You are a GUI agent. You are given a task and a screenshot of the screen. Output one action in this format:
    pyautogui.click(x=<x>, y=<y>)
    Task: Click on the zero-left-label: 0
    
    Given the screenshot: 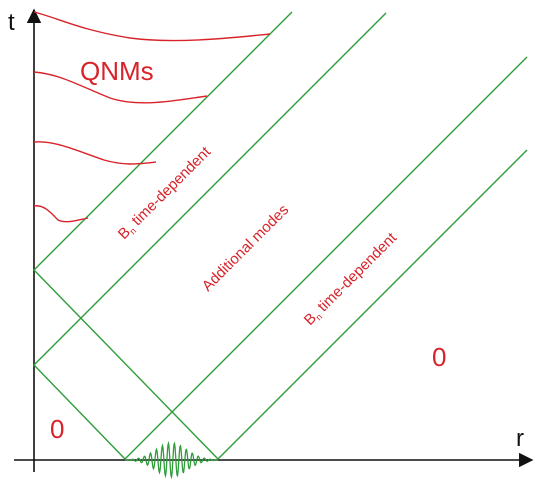 What is the action you would take?
    pyautogui.click(x=57, y=429)
    